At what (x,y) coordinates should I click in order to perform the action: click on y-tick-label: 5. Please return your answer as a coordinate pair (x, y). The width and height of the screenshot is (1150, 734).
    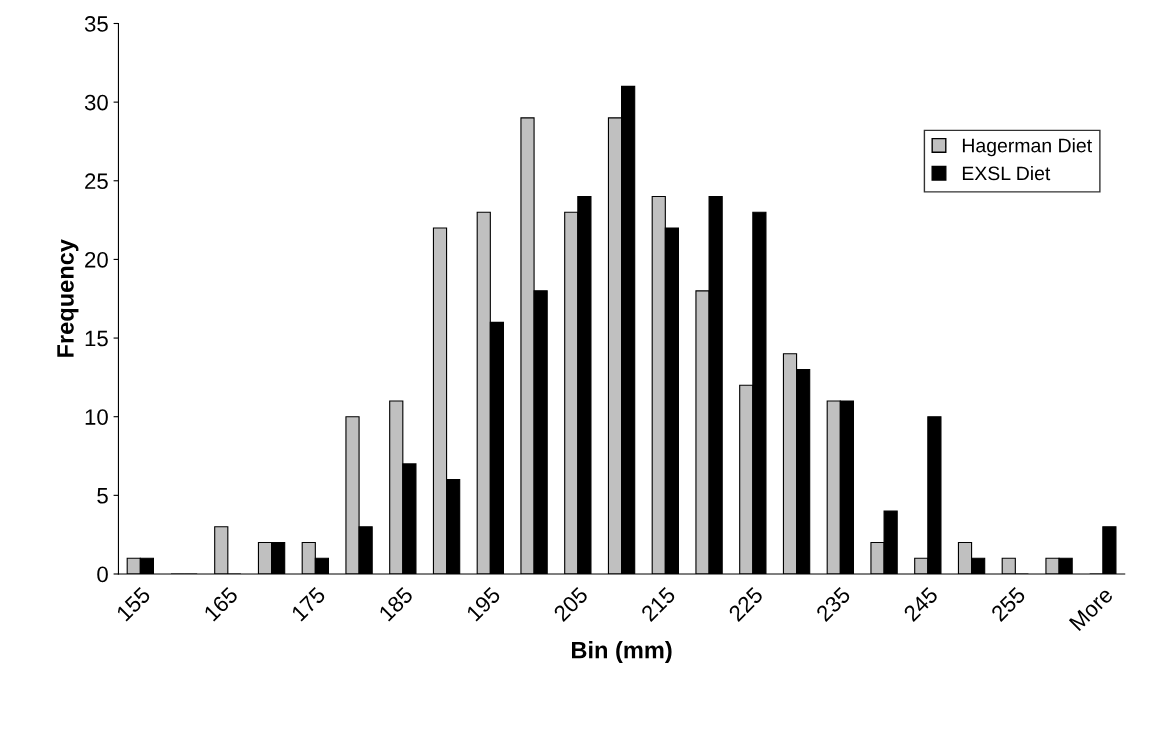
    Looking at the image, I should click on (102, 496).